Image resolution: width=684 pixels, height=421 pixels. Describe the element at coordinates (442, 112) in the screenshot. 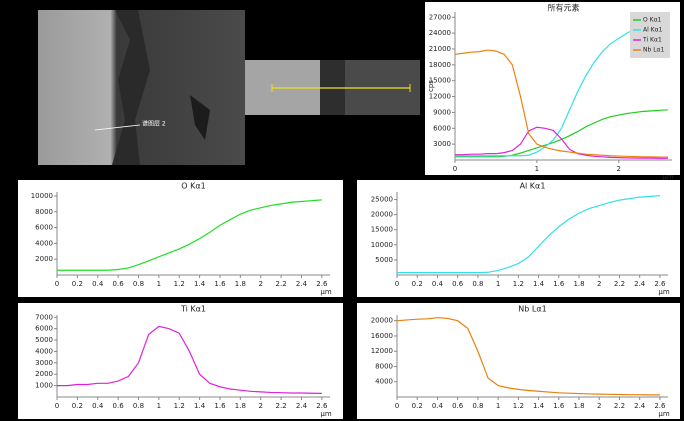

I see `y-tick-label: 9000` at that location.